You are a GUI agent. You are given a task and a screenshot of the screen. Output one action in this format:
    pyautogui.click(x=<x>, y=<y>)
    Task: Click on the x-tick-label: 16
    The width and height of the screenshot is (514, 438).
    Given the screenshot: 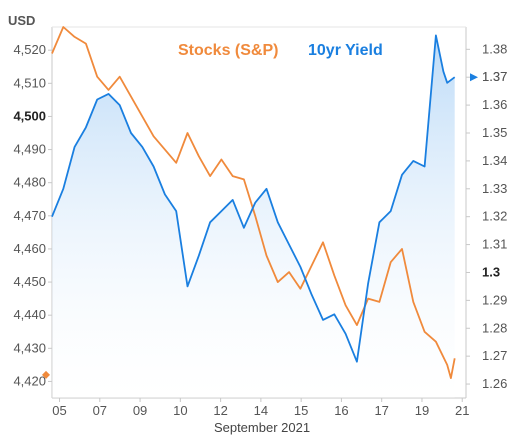 What is the action you would take?
    pyautogui.click(x=341, y=410)
    